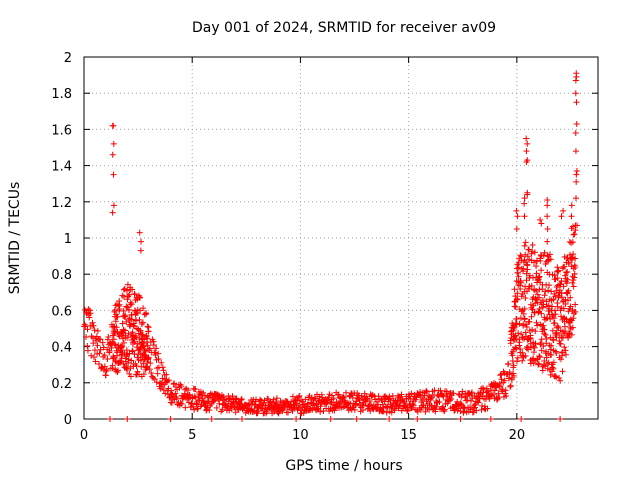 This screenshot has width=640, height=480. Describe the element at coordinates (61, 311) in the screenshot. I see `y-tick-label: 0.6` at that location.